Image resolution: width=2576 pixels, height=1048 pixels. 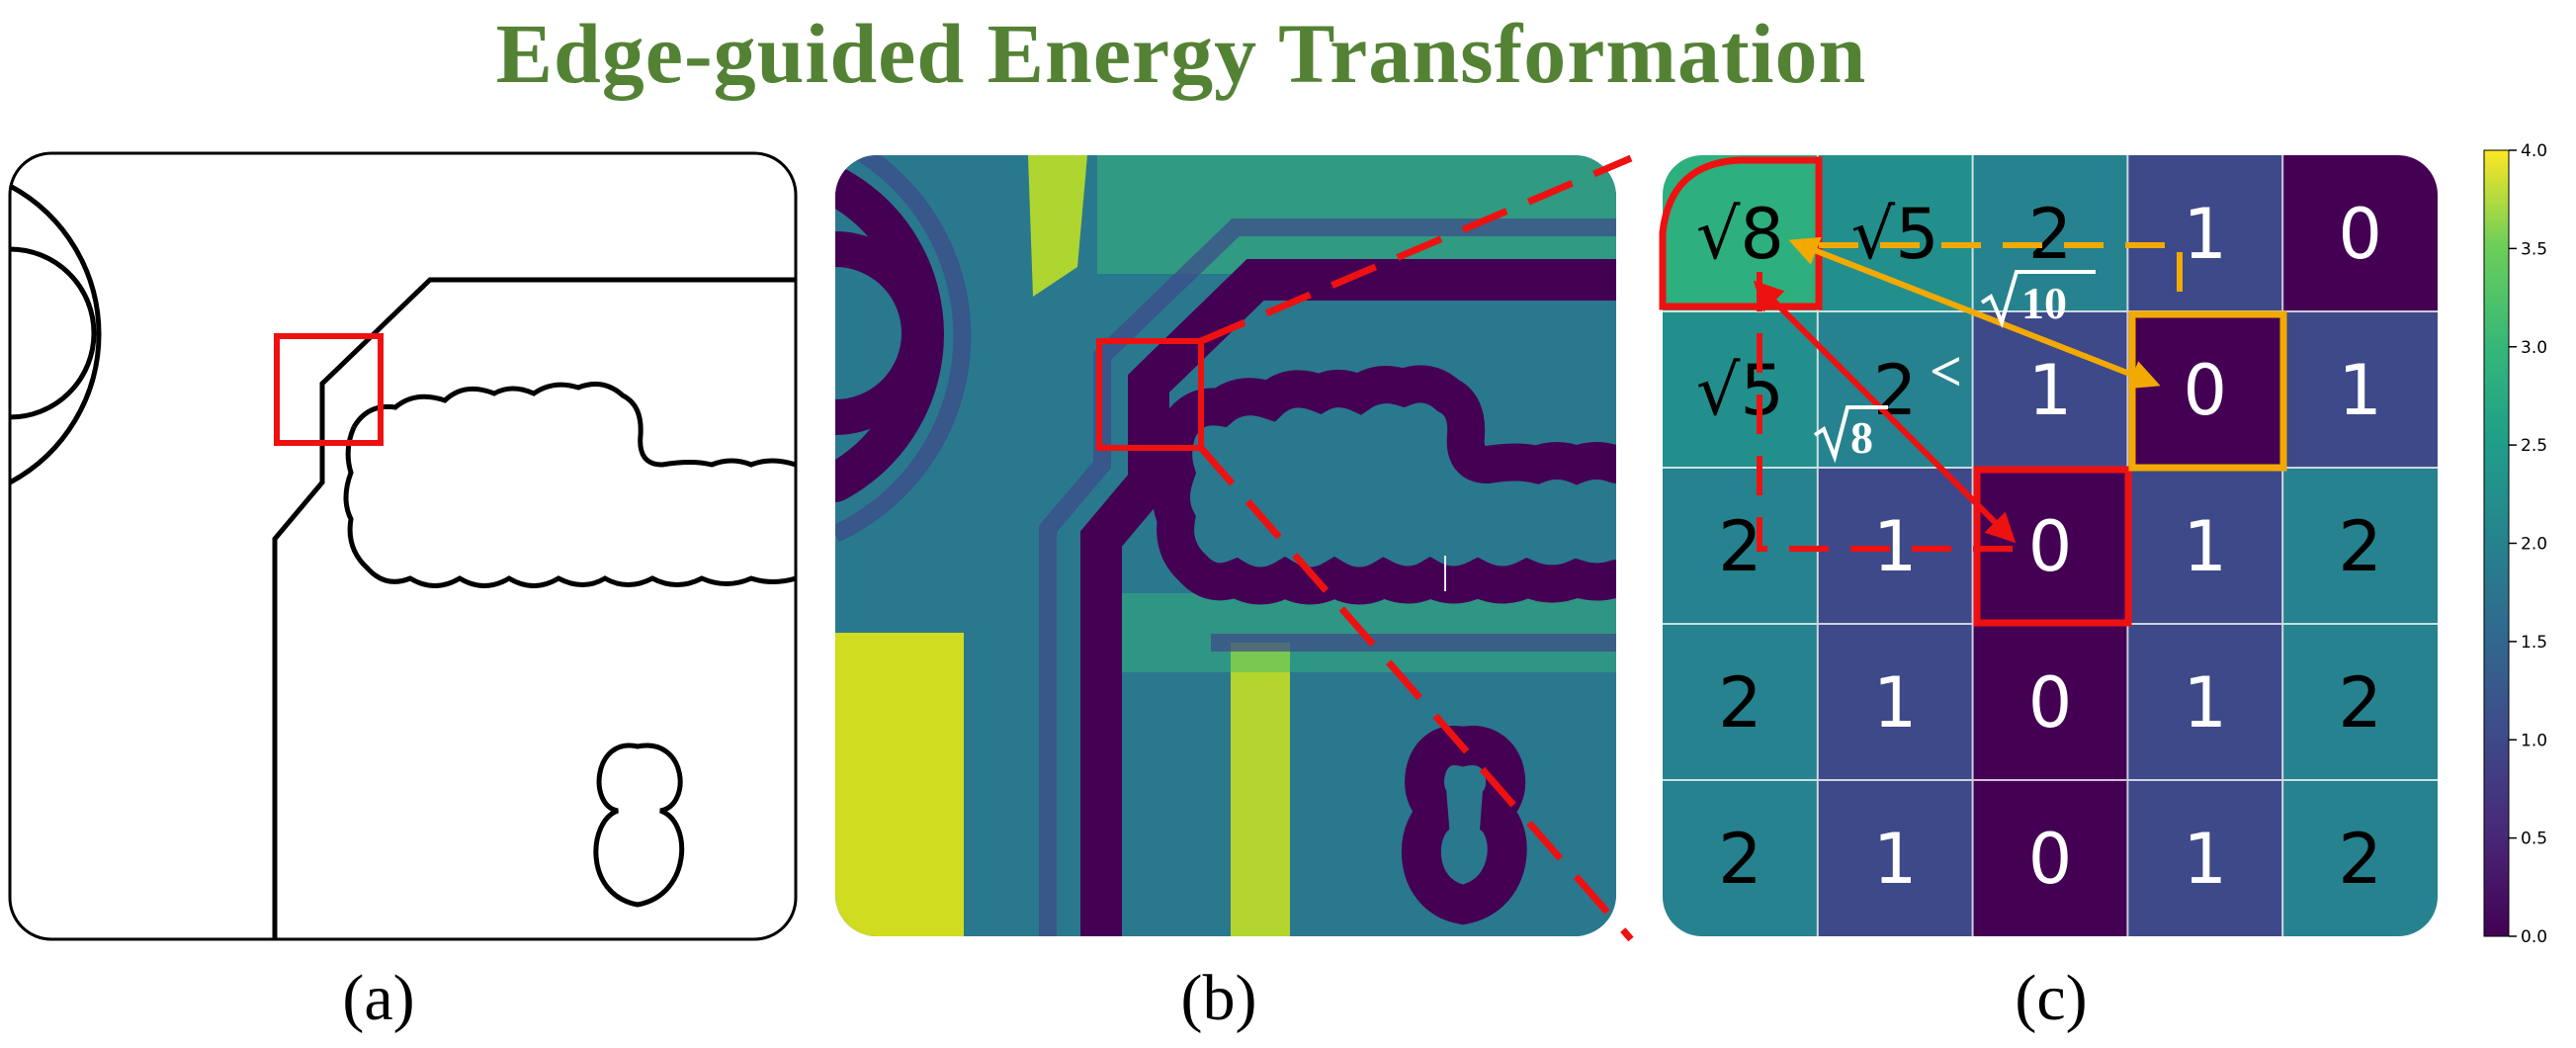 I want to click on red-distance-value: 8, so click(x=1861, y=437).